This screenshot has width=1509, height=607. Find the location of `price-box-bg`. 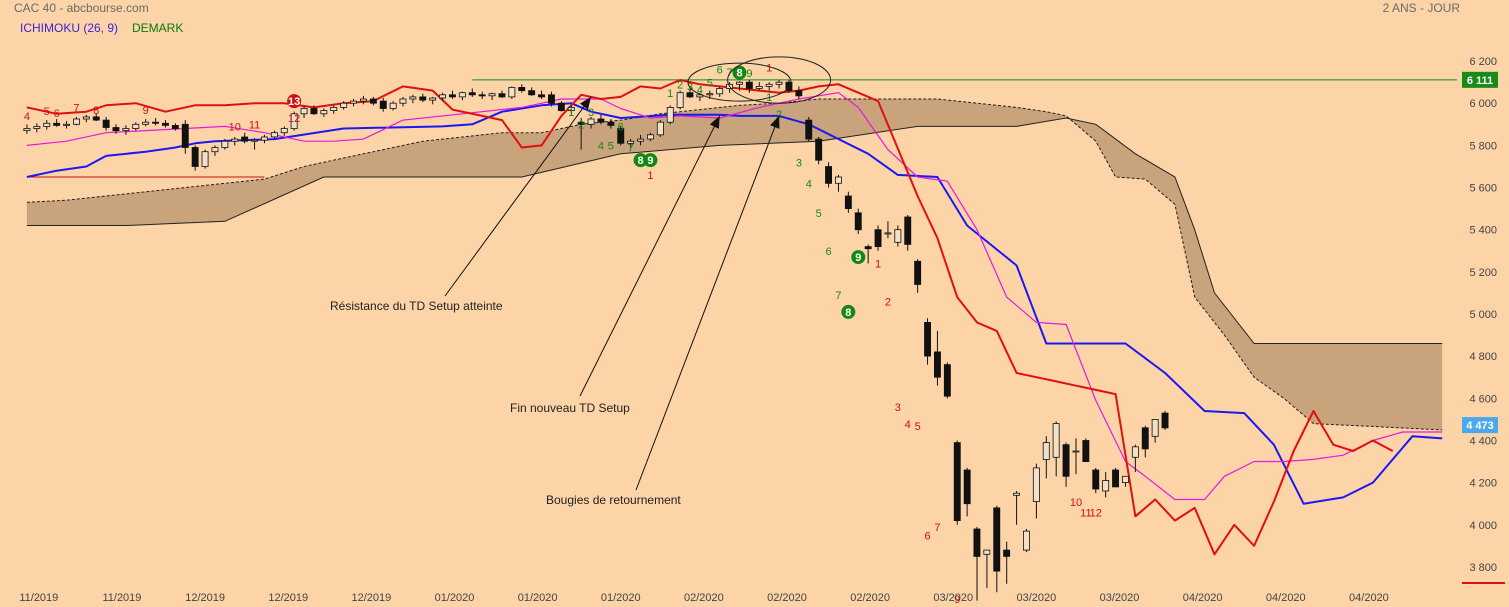

price-box-bg is located at coordinates (1480, 425).